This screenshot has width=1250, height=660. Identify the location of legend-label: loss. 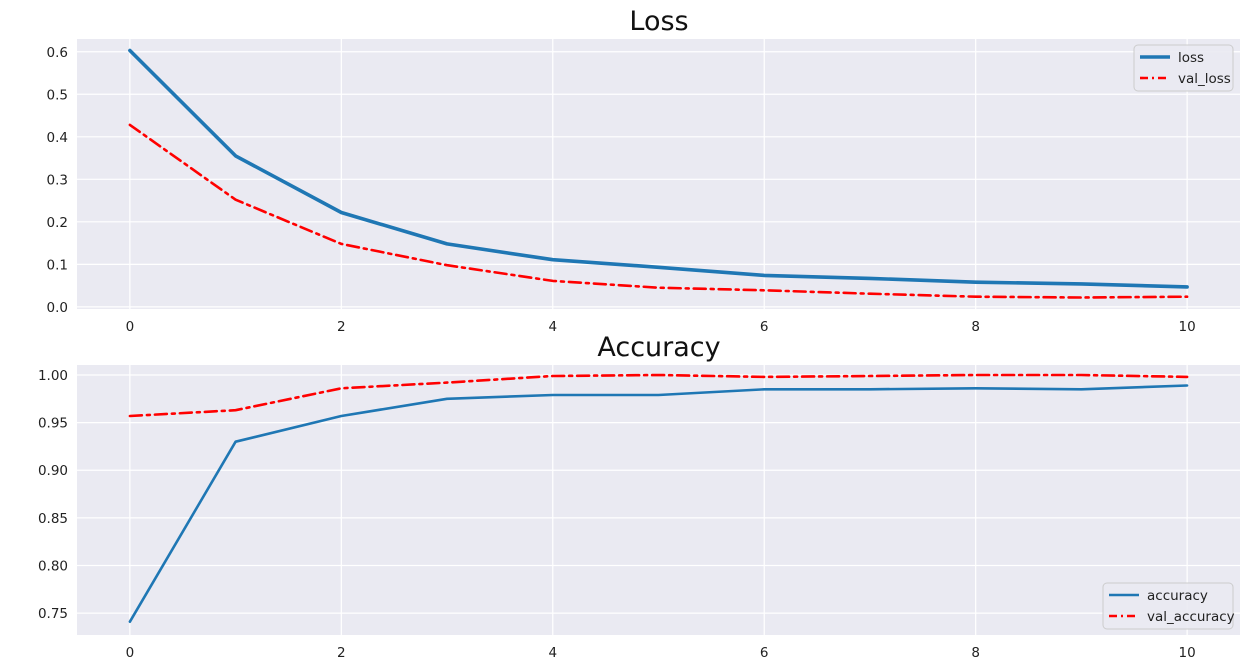
(1191, 58).